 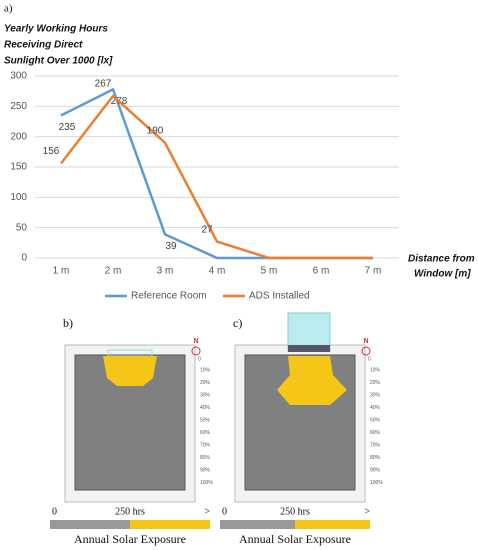 What do you see at coordinates (309, 332) in the screenshot?
I see `ads-device` at bounding box center [309, 332].